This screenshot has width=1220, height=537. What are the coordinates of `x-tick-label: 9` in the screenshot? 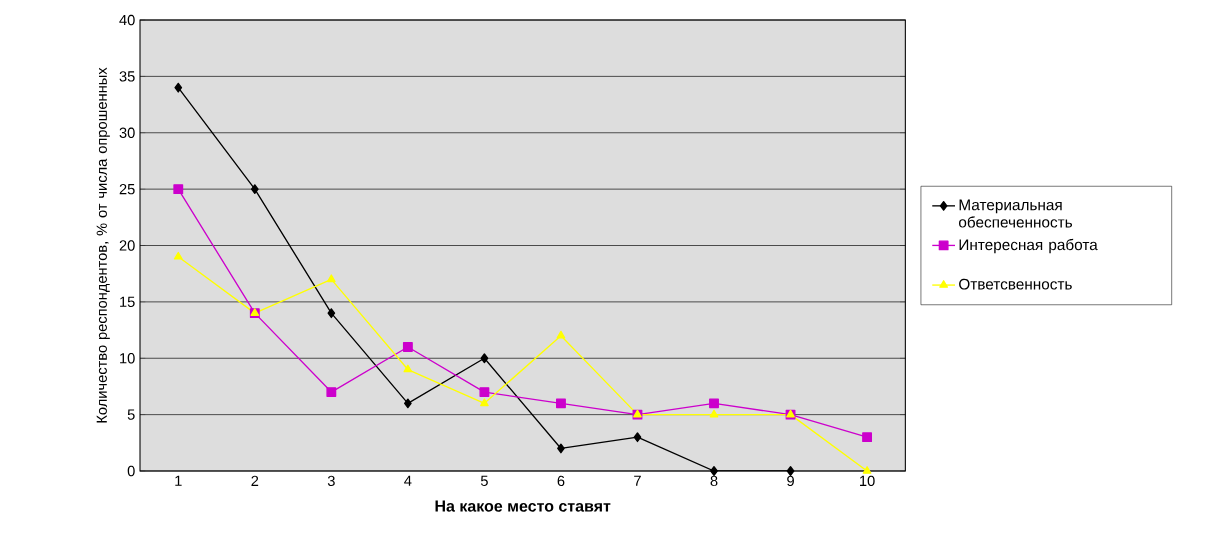 It's located at (790, 481).